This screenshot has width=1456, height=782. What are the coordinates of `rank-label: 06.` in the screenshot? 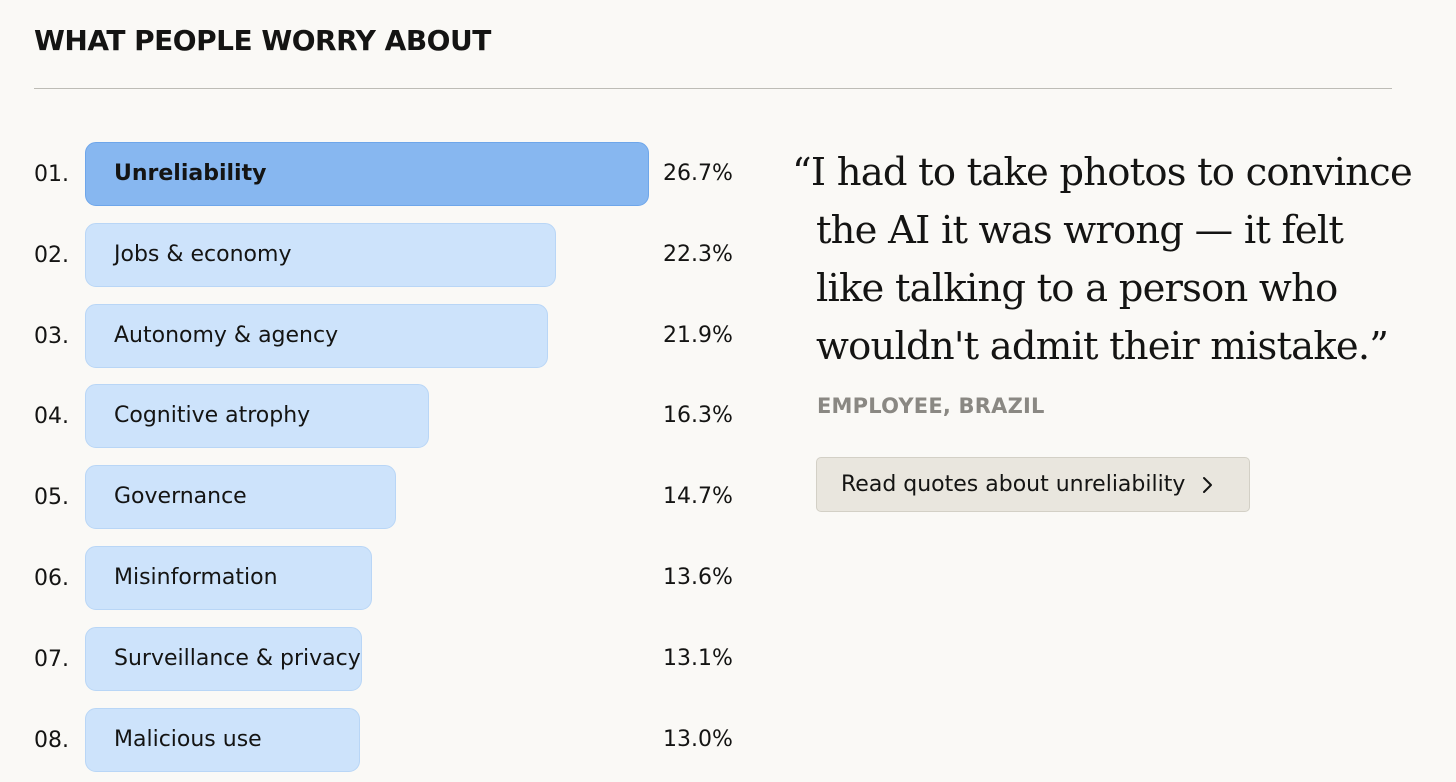 It's located at (51, 578).